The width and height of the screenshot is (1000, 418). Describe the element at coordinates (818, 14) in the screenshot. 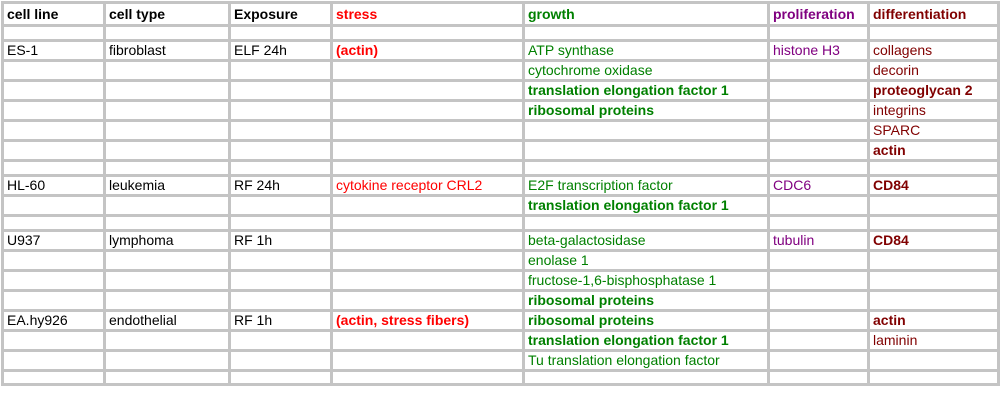

I see `column-header-proliferation: proliferation` at that location.